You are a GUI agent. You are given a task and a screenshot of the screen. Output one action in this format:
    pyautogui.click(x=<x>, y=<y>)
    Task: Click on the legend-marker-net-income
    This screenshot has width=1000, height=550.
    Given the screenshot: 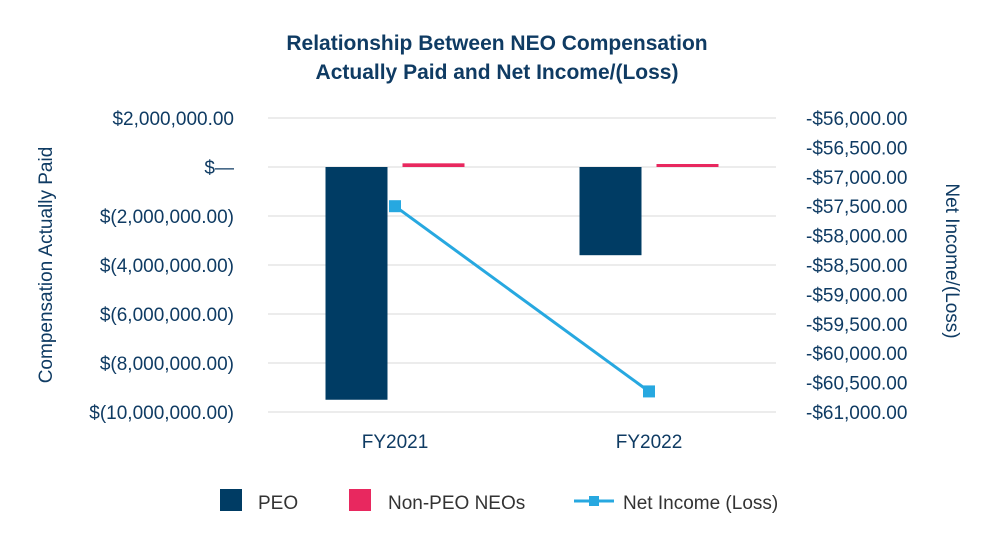 What is the action you would take?
    pyautogui.click(x=594, y=501)
    